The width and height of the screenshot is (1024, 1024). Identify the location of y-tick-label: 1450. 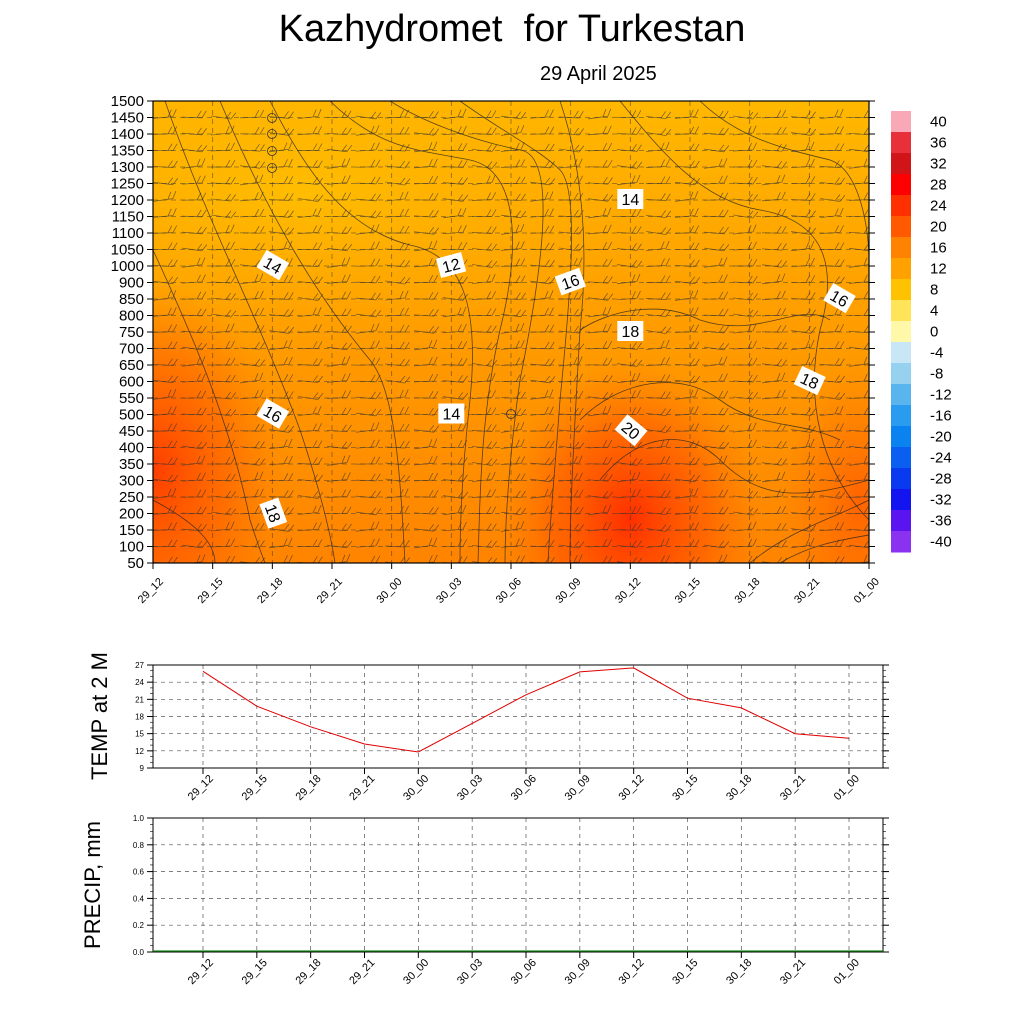
(127, 118).